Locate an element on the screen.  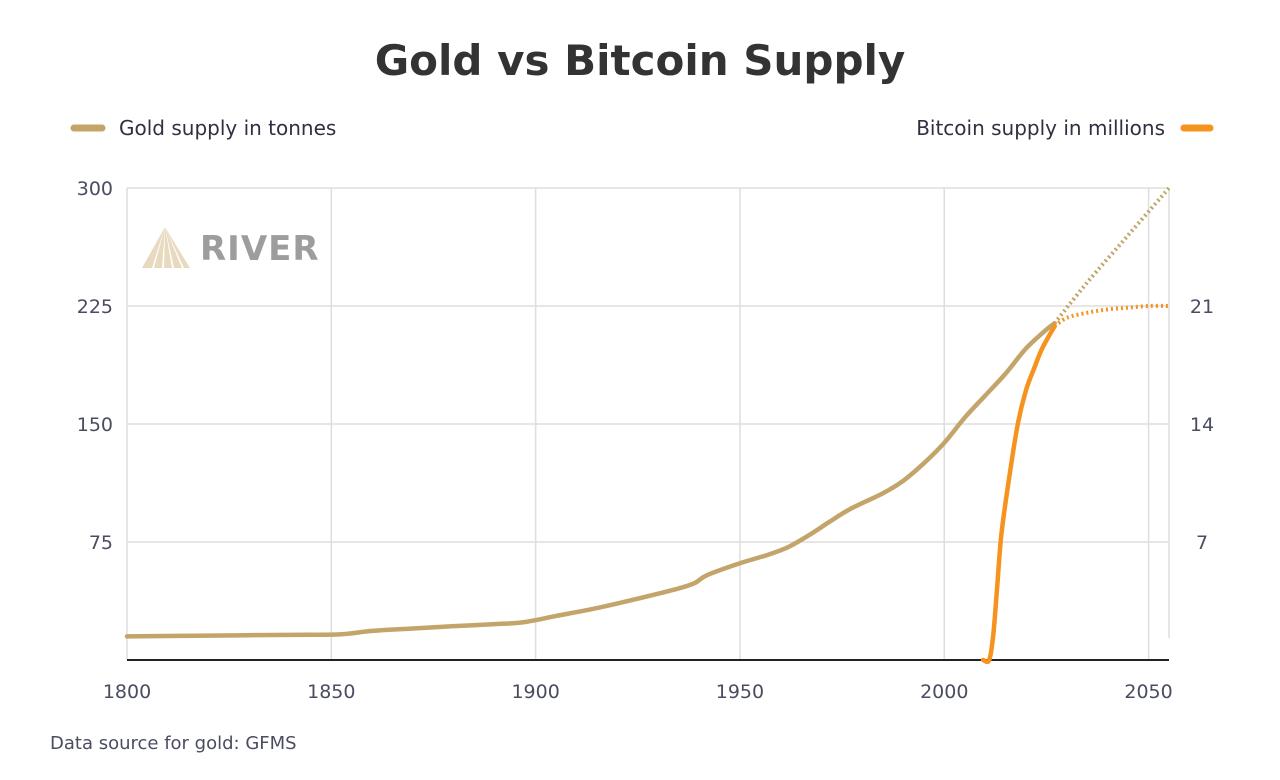
watermark-logo: RIVER is located at coordinates (231, 248).